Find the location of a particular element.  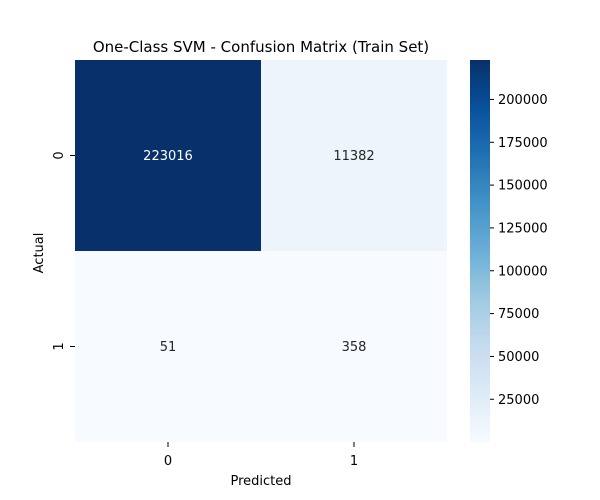

cell-value-label-r1-c1: 358 is located at coordinates (354, 347).